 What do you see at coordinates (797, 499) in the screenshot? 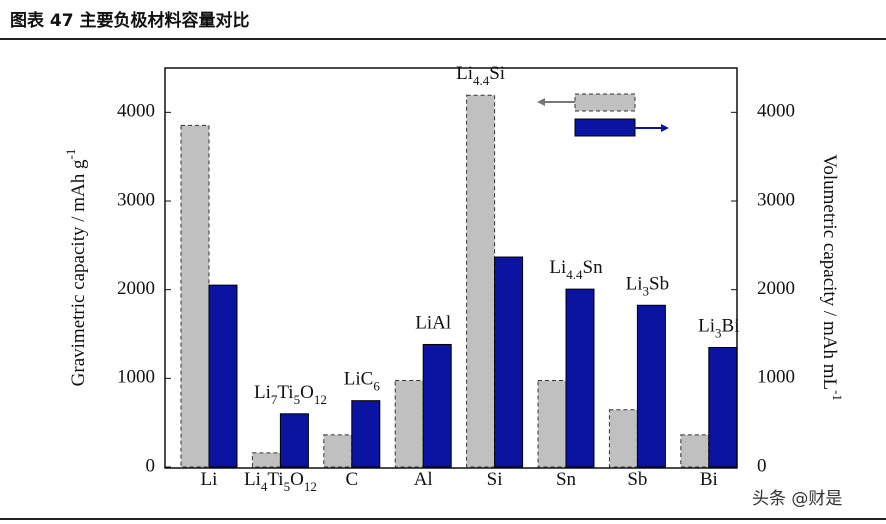
I see `watermark: 头条 @财是` at bounding box center [797, 499].